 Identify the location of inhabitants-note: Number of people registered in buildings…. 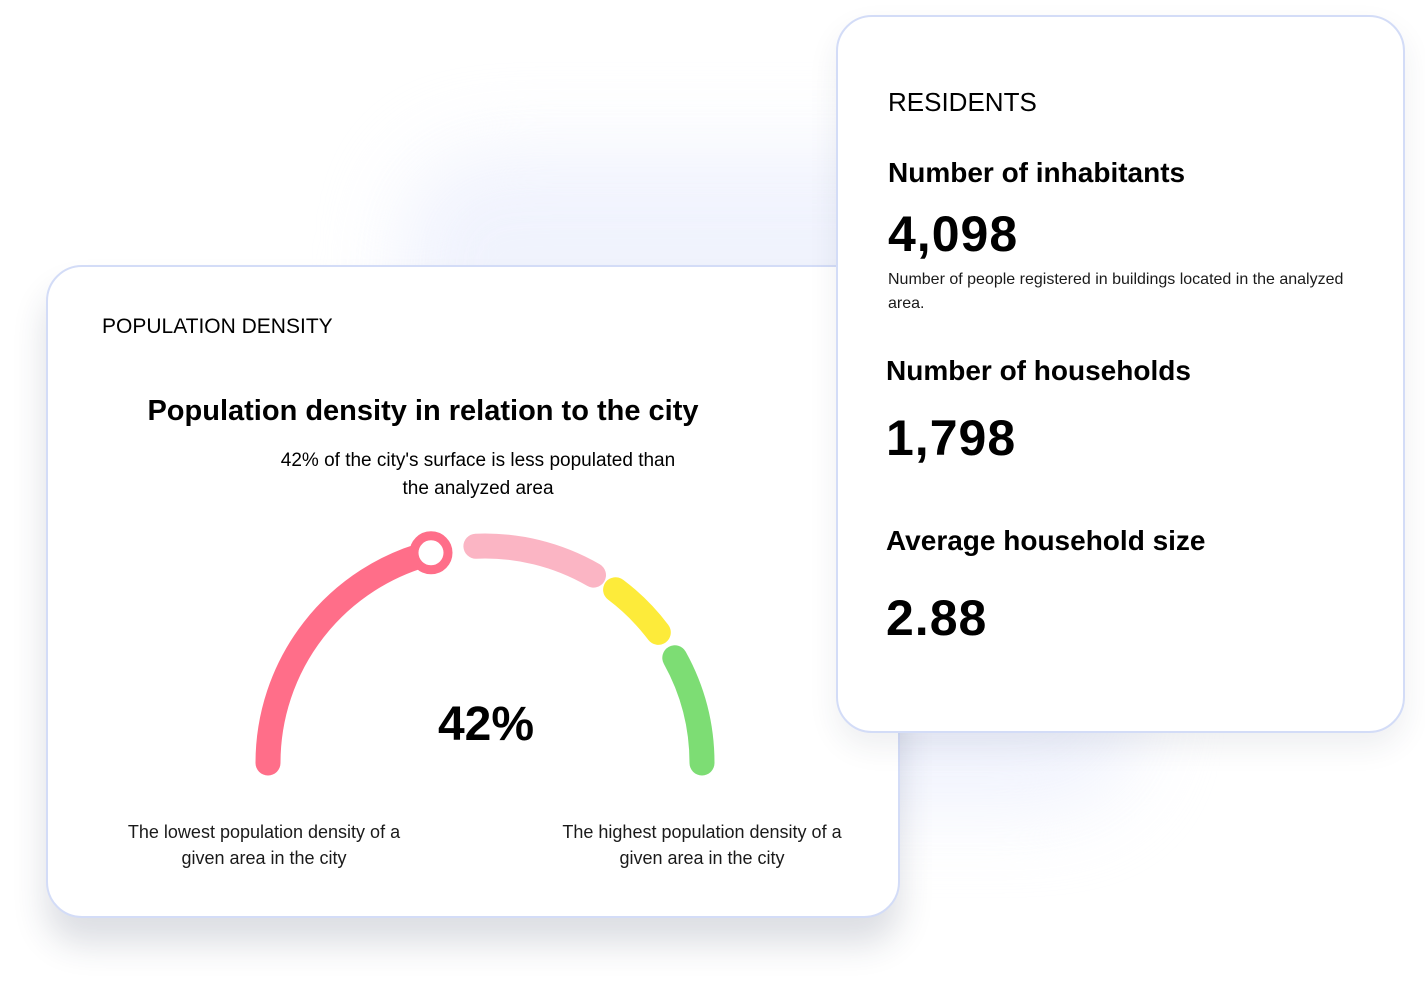
(1116, 291).